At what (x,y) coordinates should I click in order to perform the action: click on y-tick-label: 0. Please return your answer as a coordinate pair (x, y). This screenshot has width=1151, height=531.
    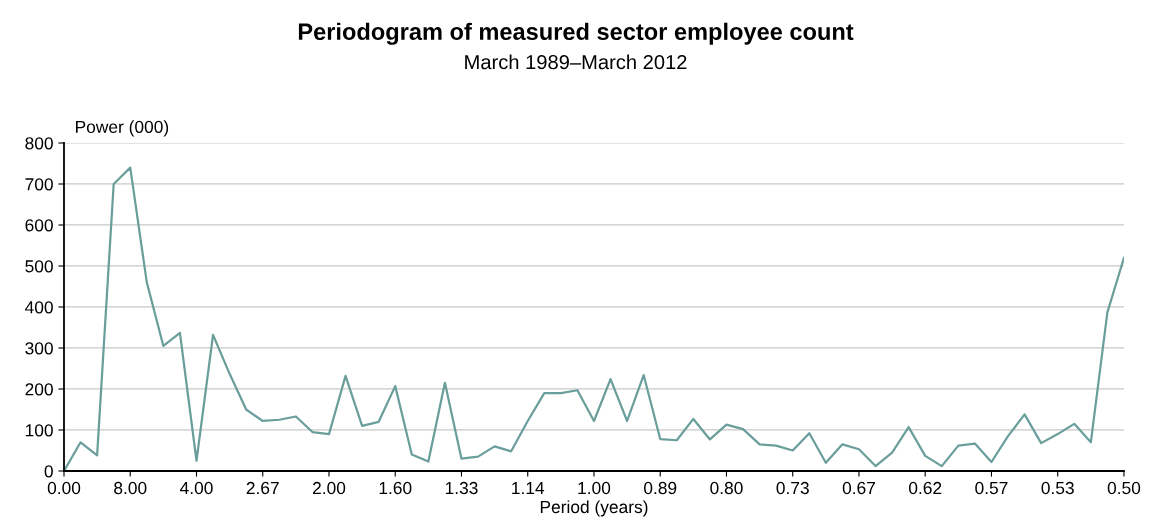
    Looking at the image, I should click on (48, 471).